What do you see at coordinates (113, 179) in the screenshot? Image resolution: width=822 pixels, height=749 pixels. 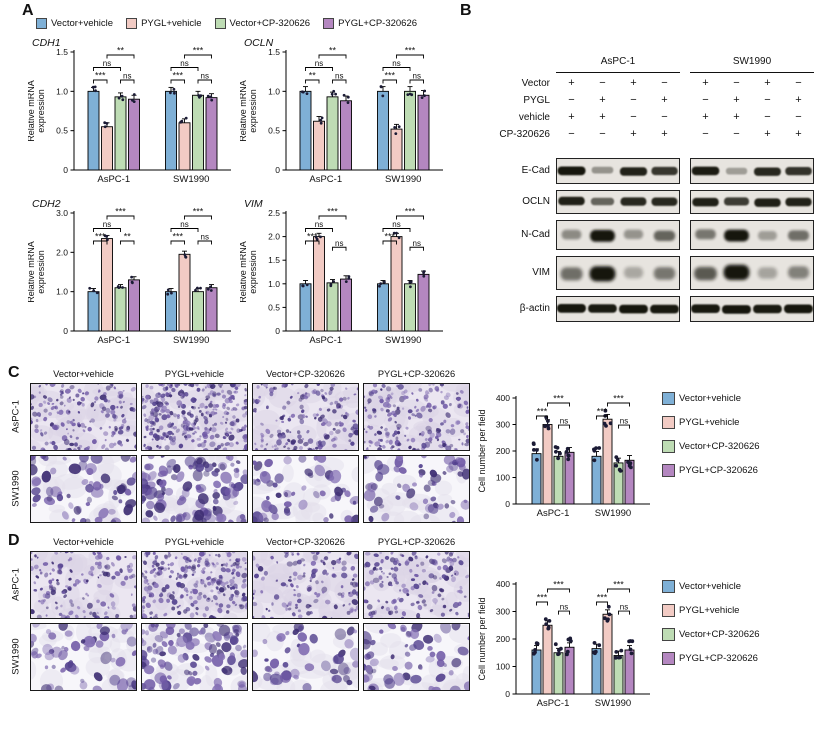 I see `x-group-label: AsPC-1` at bounding box center [113, 179].